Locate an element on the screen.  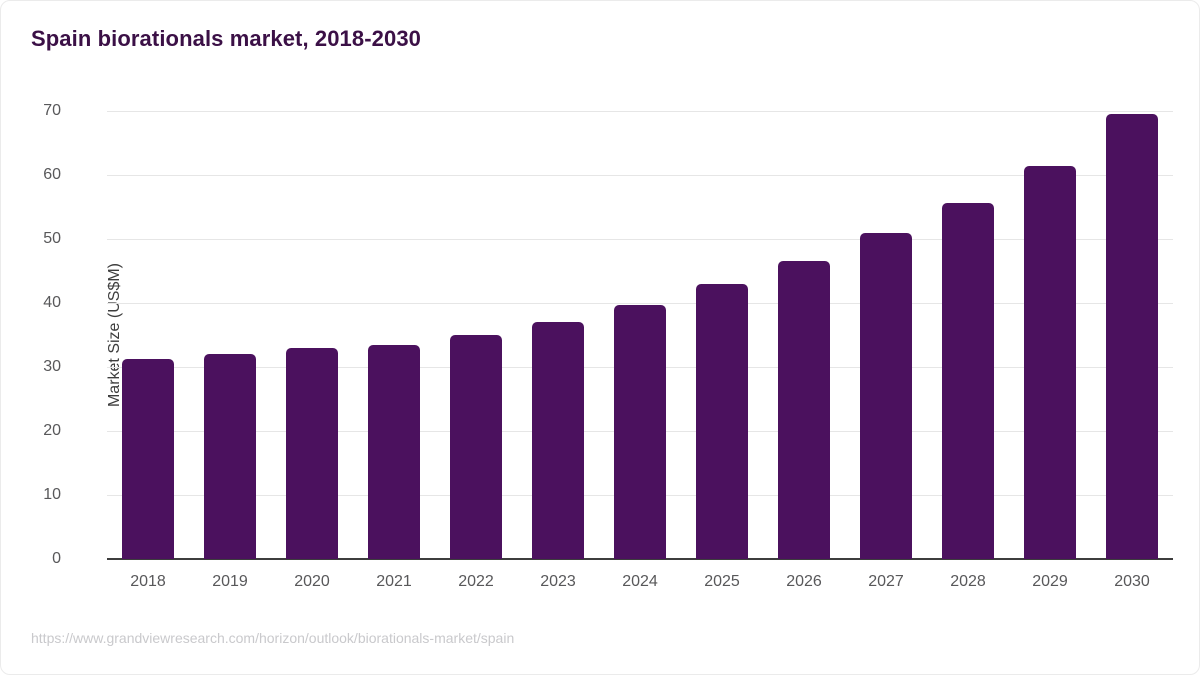
bar-group: 2022 is located at coordinates (476, 350).